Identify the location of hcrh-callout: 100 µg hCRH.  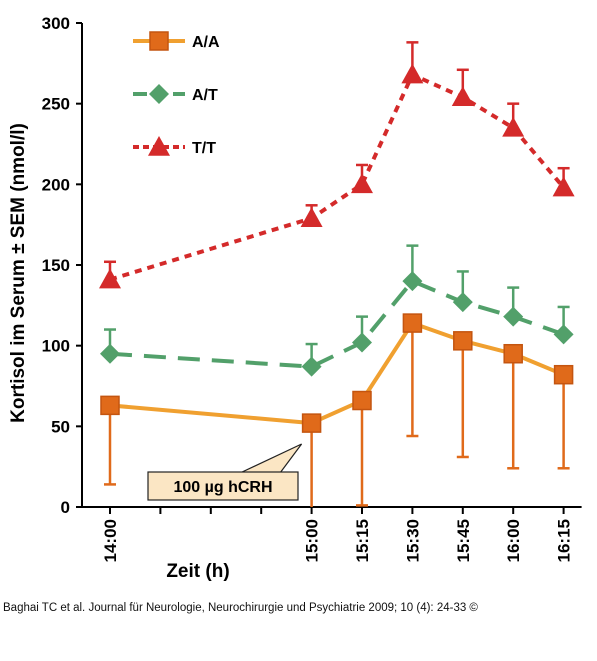
(225, 472).